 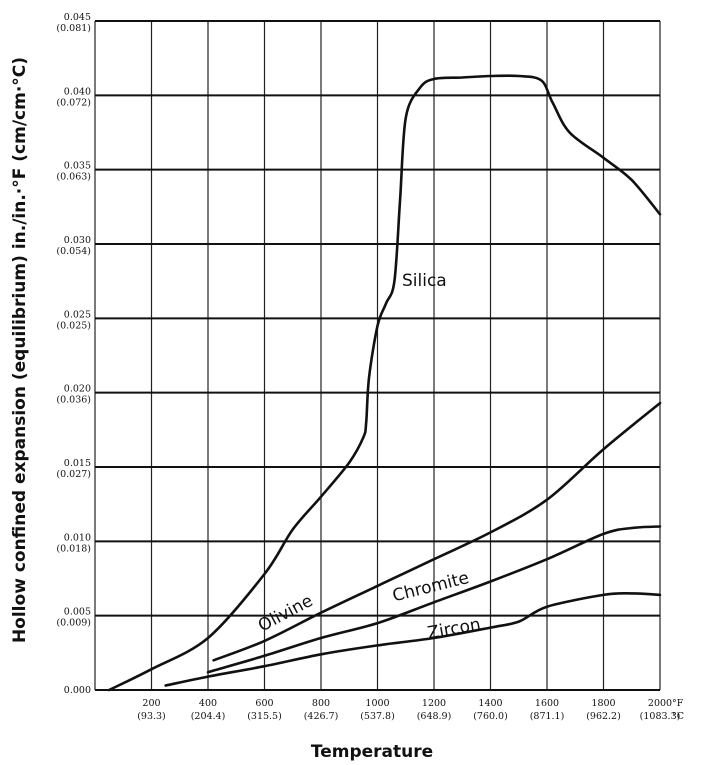 I want to click on y-tick-label-metric: (0.063), so click(x=73, y=177).